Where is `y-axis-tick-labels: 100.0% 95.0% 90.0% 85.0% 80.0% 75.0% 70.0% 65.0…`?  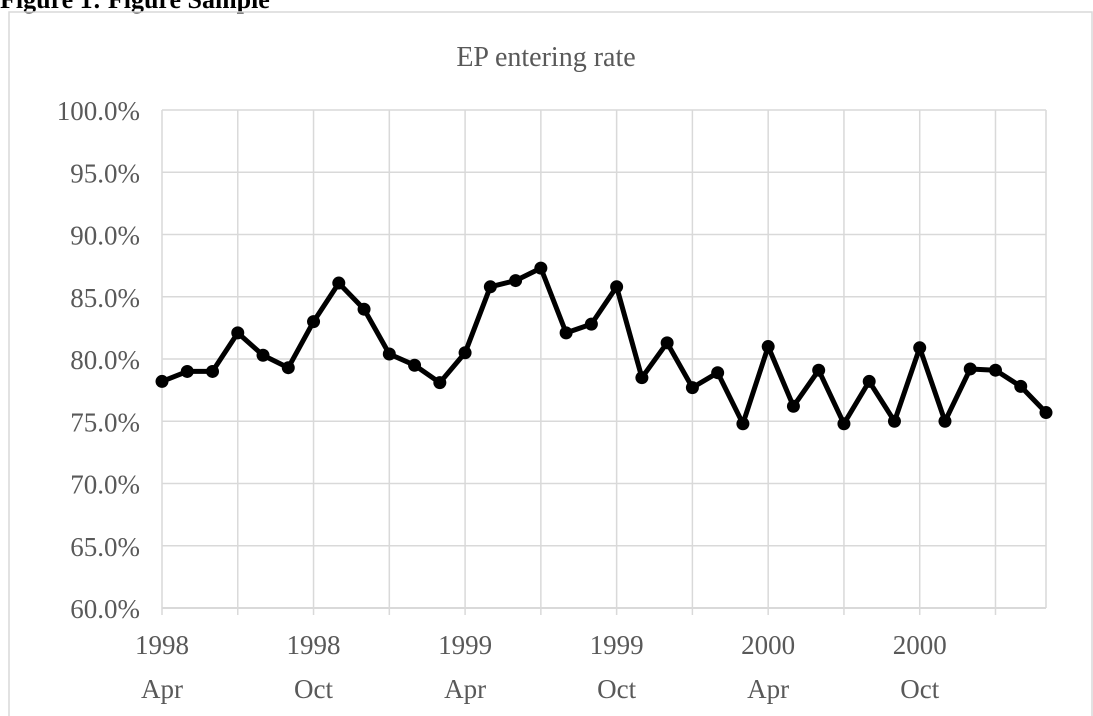 y-axis-tick-labels: 100.0% 95.0% 90.0% 85.0% 80.0% 75.0% 70.0% 65.0… is located at coordinates (98, 360).